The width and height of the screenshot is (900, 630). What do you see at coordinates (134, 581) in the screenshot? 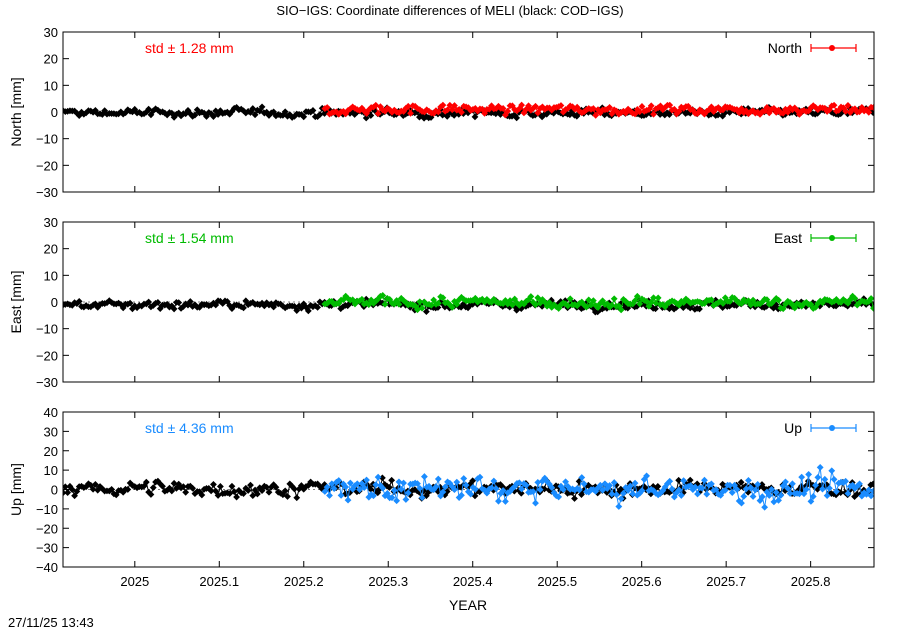
I see `x-tick-label: 2025` at bounding box center [134, 581].